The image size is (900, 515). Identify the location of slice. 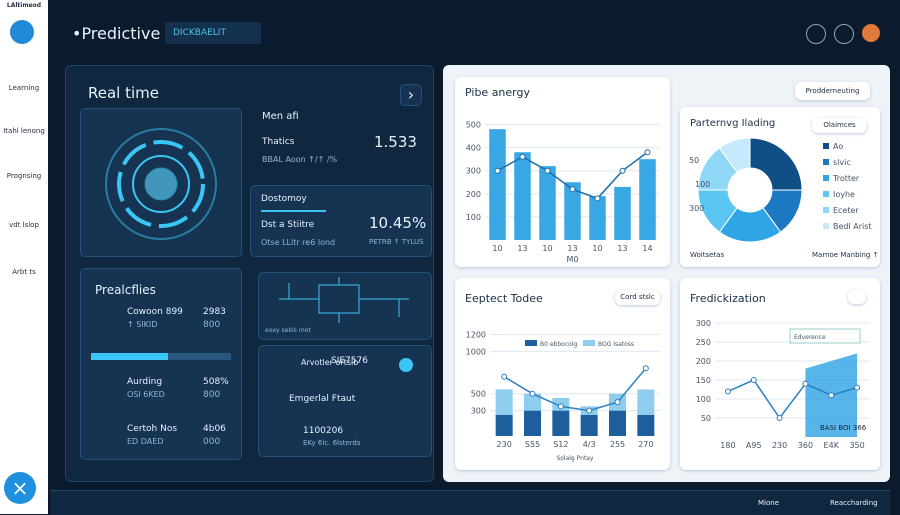
(734, 155).